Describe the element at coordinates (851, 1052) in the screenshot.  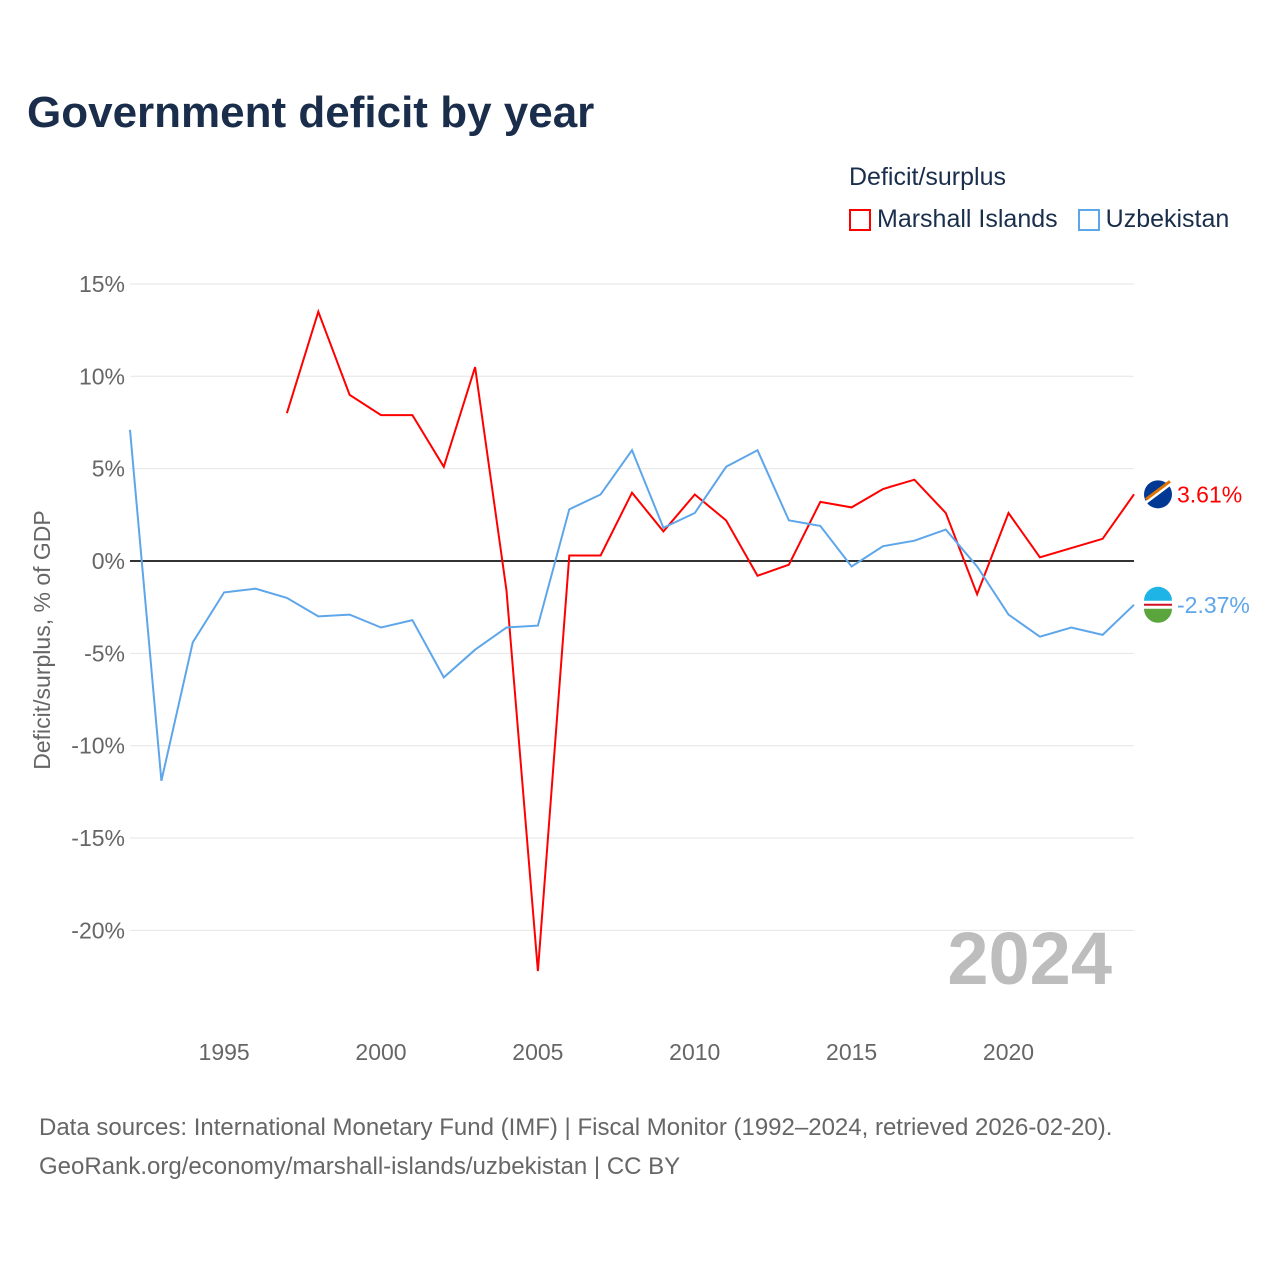
I see `x-tick-label: 2015` at that location.